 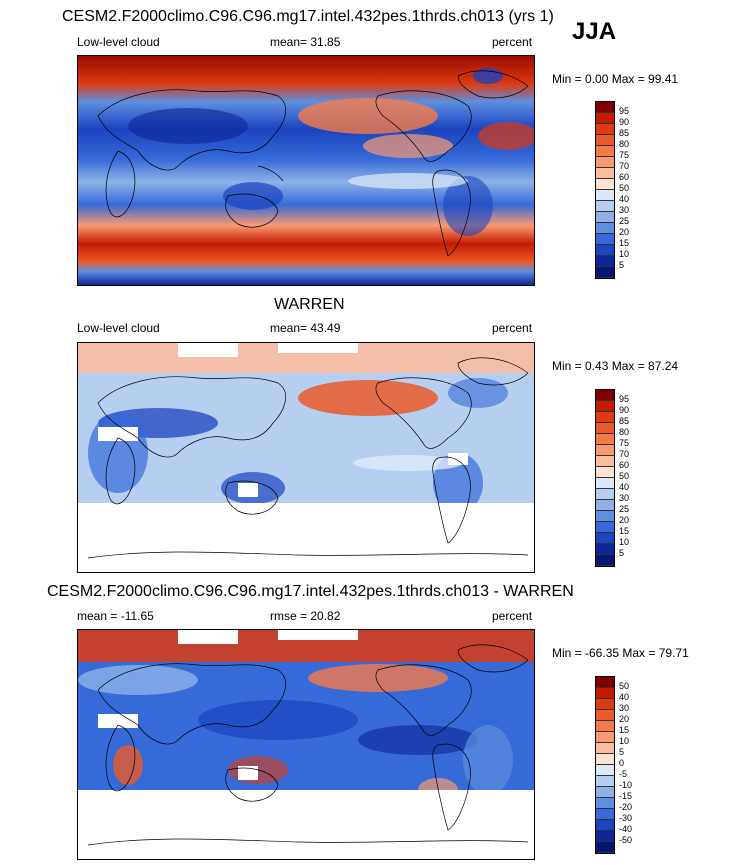 I want to click on colorbar-tick-label: -20, so click(x=626, y=807).